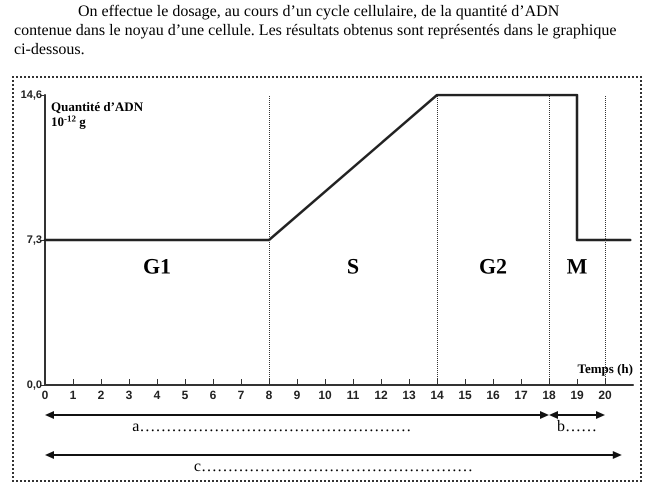 The height and width of the screenshot is (485, 647). I want to click on x-tick-label: 3, so click(129, 395).